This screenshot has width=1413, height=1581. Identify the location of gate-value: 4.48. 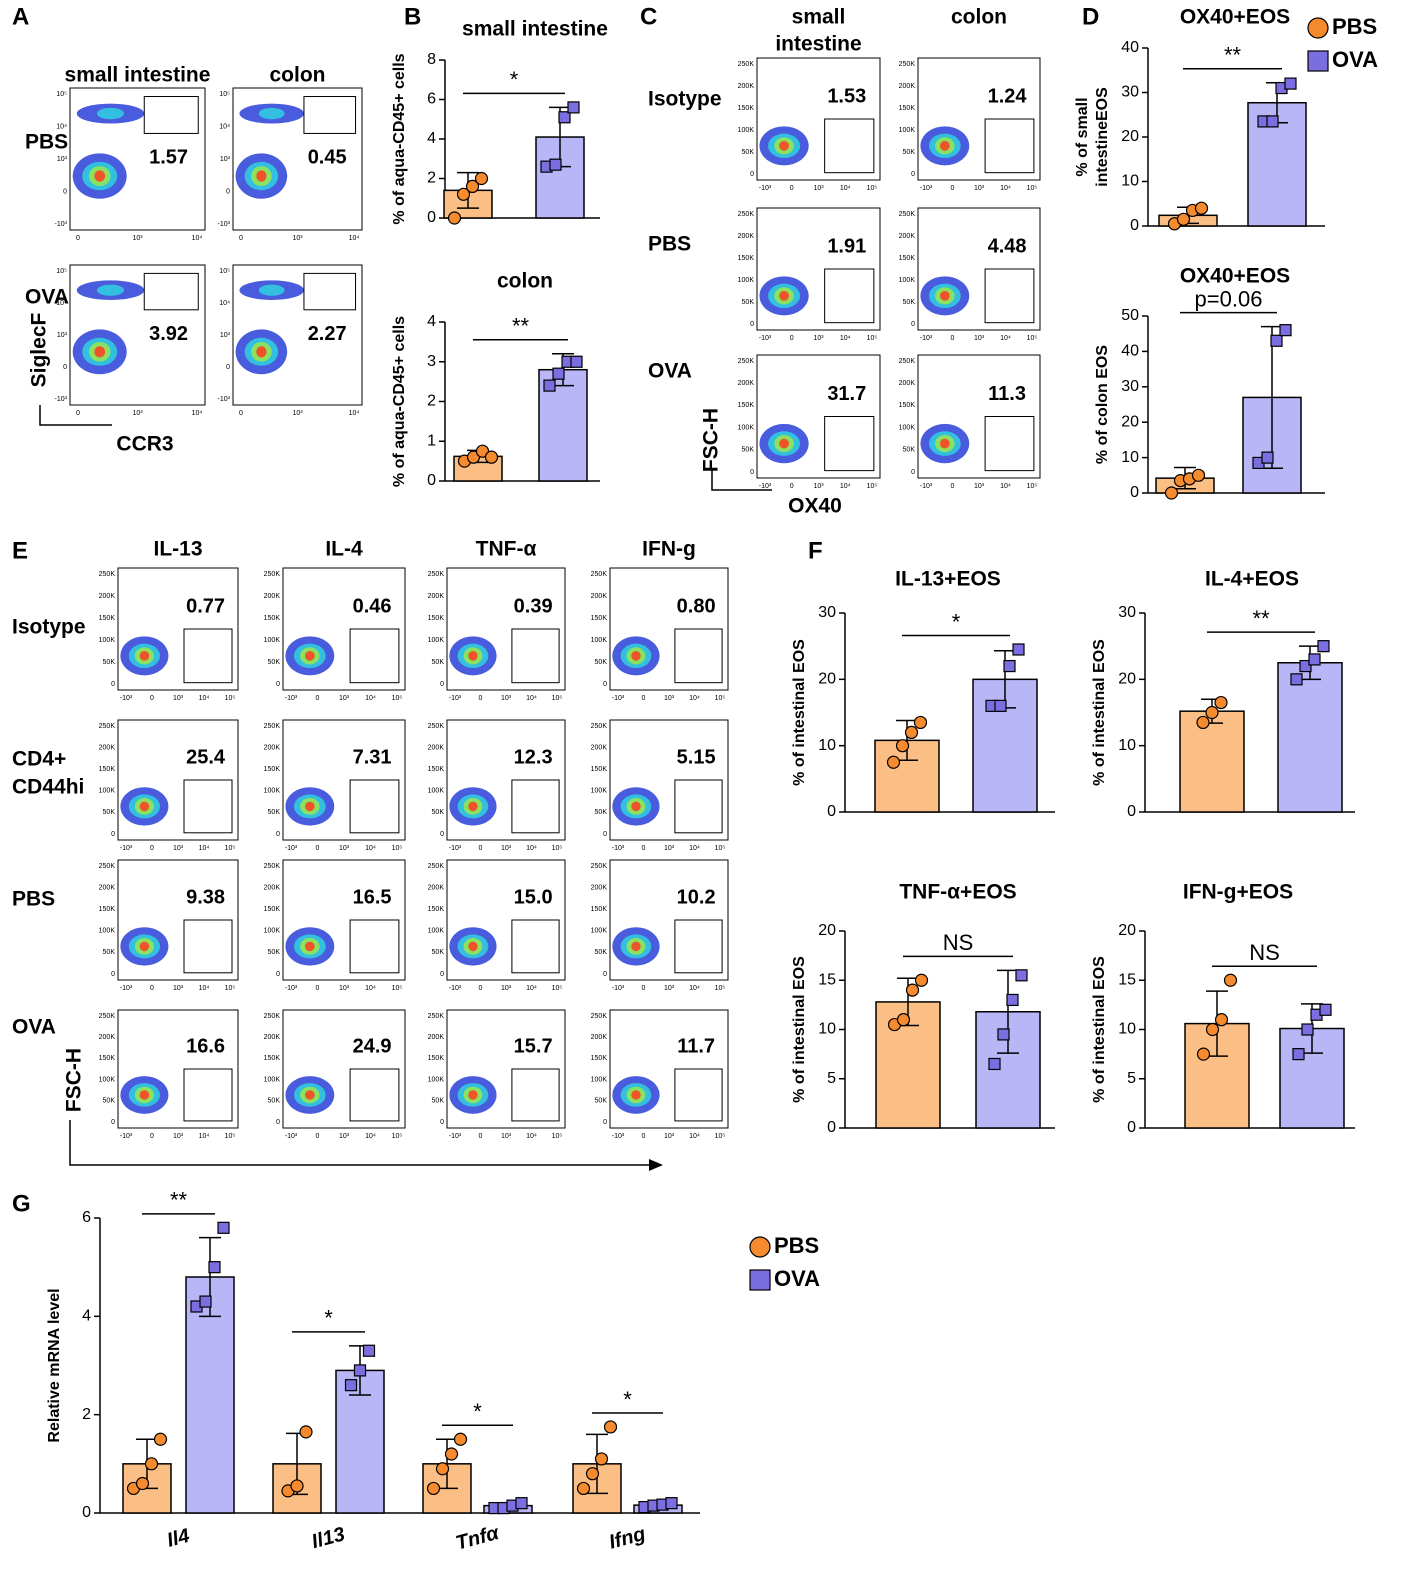
(1007, 246).